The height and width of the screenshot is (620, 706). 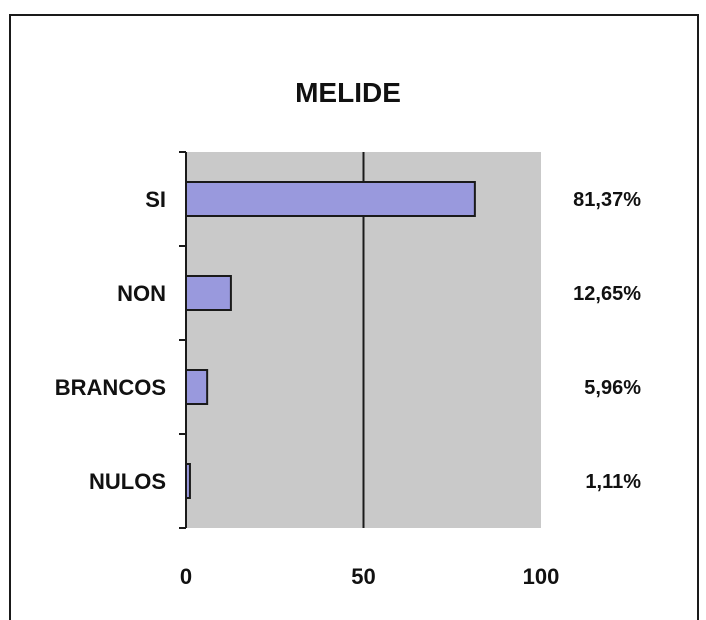 What do you see at coordinates (607, 294) in the screenshot?
I see `value-label: 12,65%` at bounding box center [607, 294].